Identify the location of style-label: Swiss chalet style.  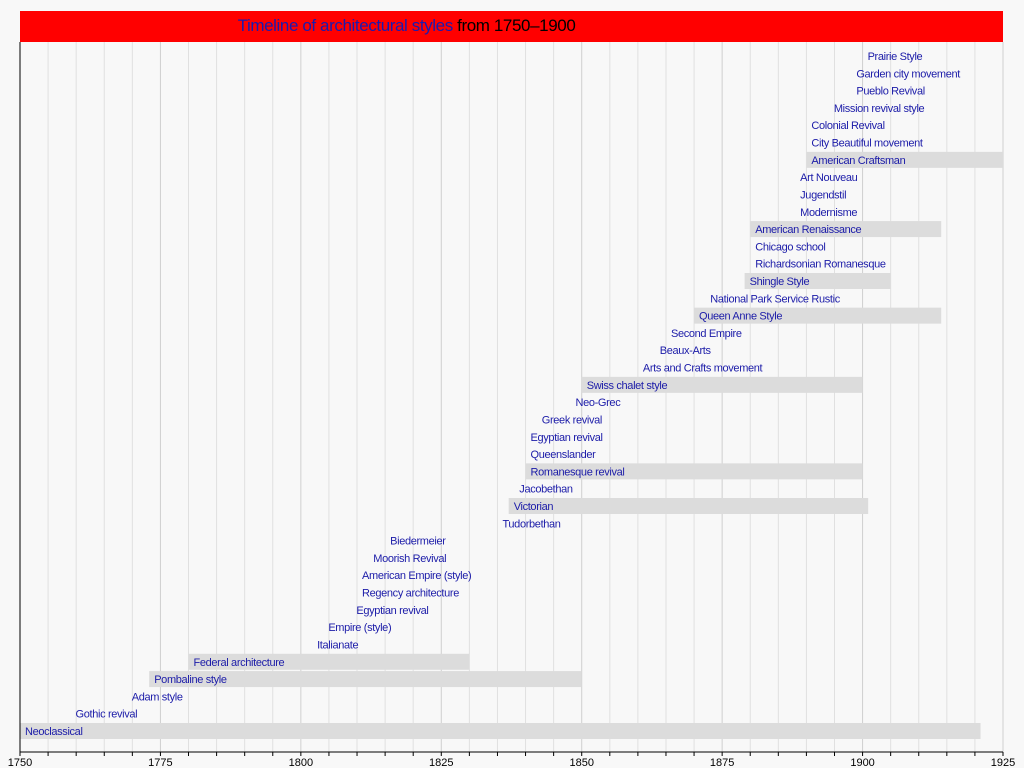
(627, 386).